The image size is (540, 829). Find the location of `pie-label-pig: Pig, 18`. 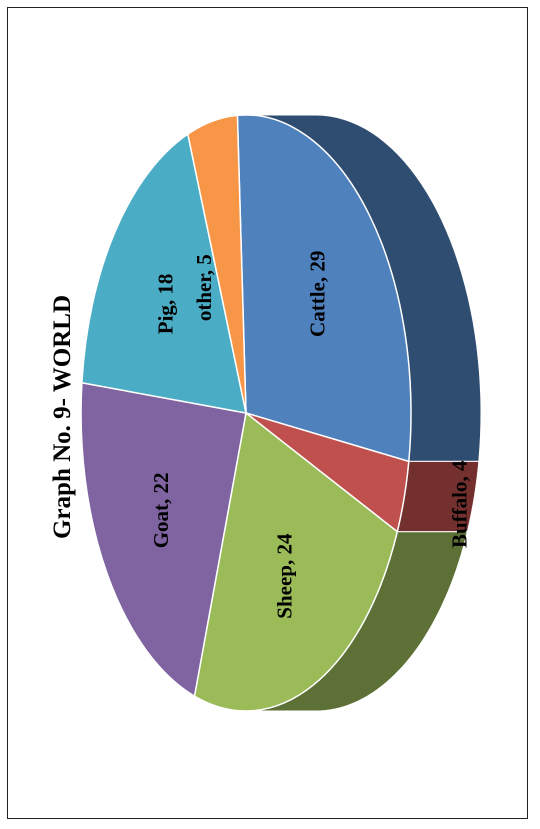

pie-label-pig: Pig, 18 is located at coordinates (165, 304).